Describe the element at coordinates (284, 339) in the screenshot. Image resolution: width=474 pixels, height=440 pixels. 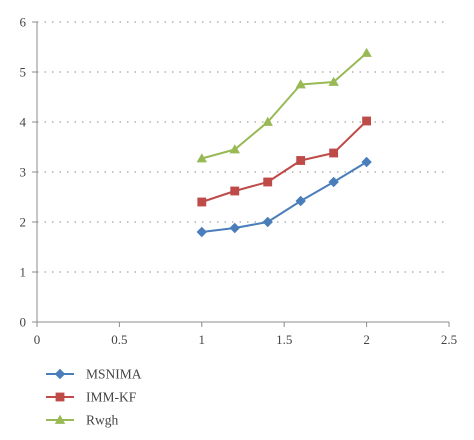
I see `x-tick-label: 1.5` at that location.